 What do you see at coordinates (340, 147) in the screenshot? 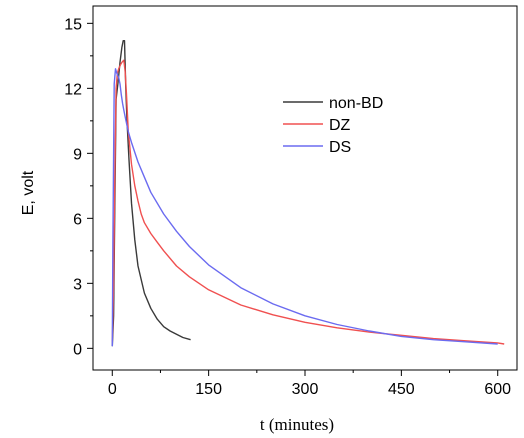
I see `legend-label: DS` at bounding box center [340, 147].